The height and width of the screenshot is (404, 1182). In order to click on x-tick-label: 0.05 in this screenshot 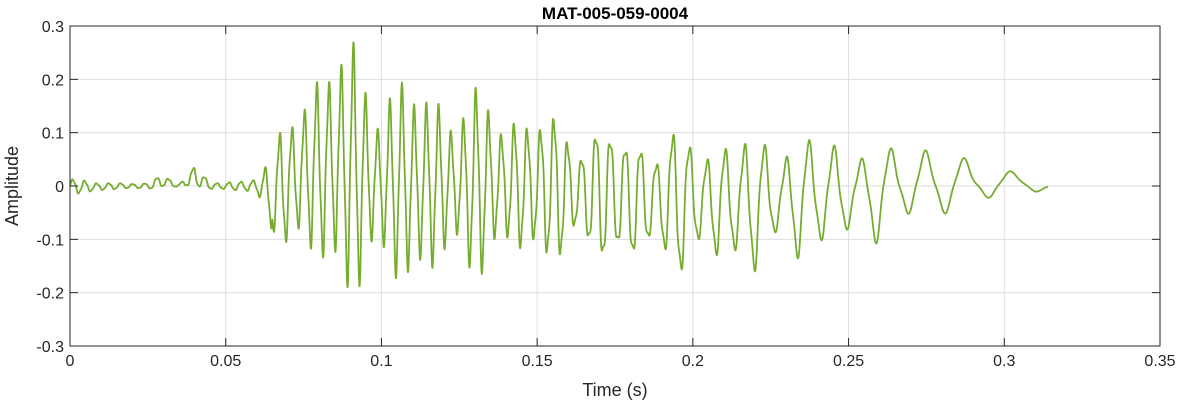, I will do `click(225, 361)`.